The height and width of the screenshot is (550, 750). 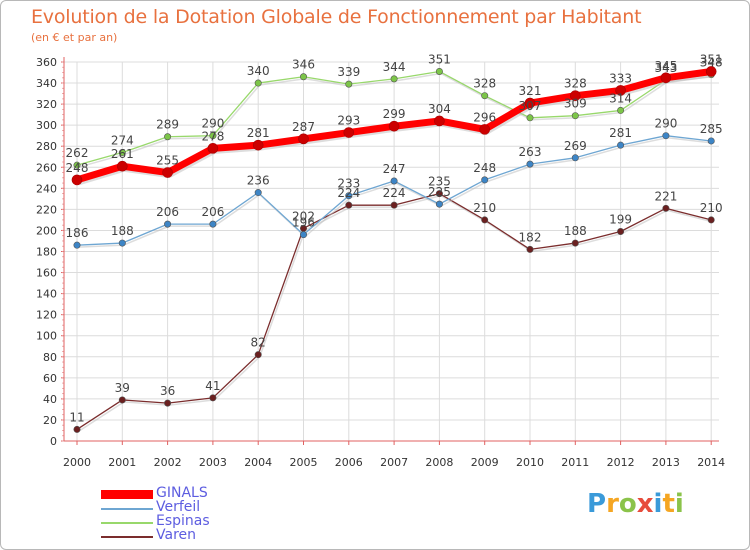 What do you see at coordinates (167, 391) in the screenshot?
I see `data-label: 36` at bounding box center [167, 391].